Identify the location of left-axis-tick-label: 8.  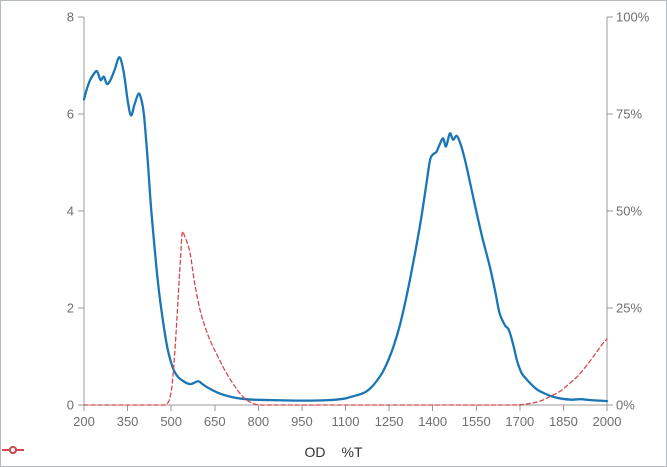
(70, 17).